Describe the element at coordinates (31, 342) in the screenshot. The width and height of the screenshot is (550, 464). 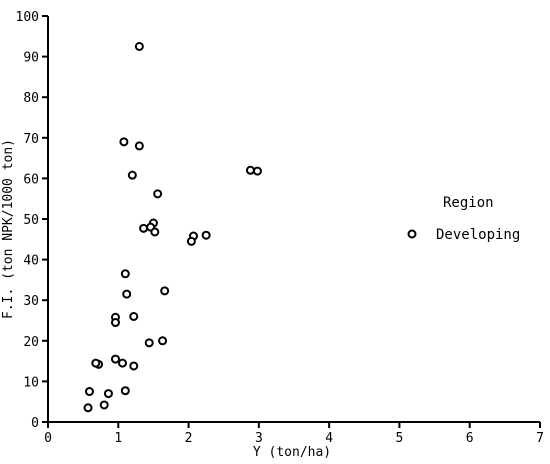
I see `y-tick-label: 20` at that location.